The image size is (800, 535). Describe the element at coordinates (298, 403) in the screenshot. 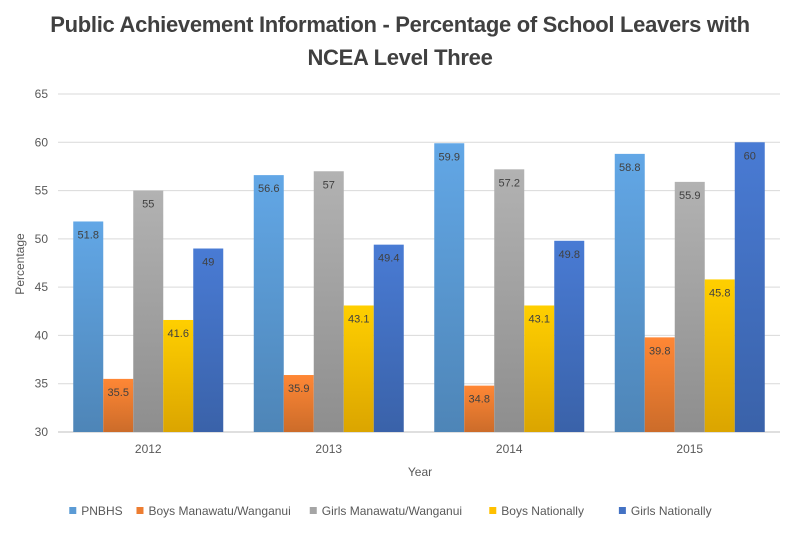

I see `bar-boys-manawatu-wanganui-2013` at that location.